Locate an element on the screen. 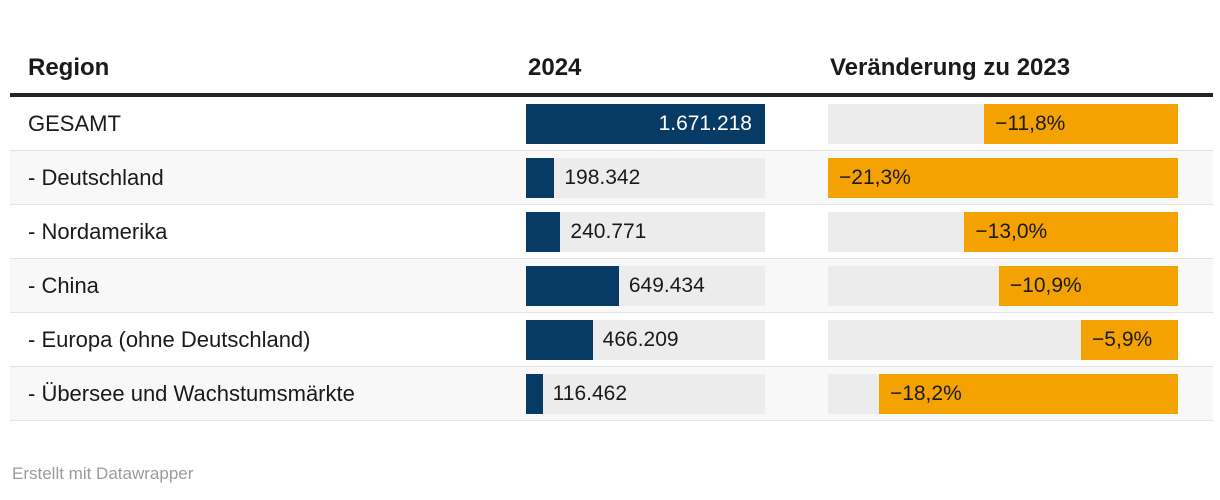 This screenshot has width=1220, height=500. change-bar-track: −13,0% is located at coordinates (1003, 231).